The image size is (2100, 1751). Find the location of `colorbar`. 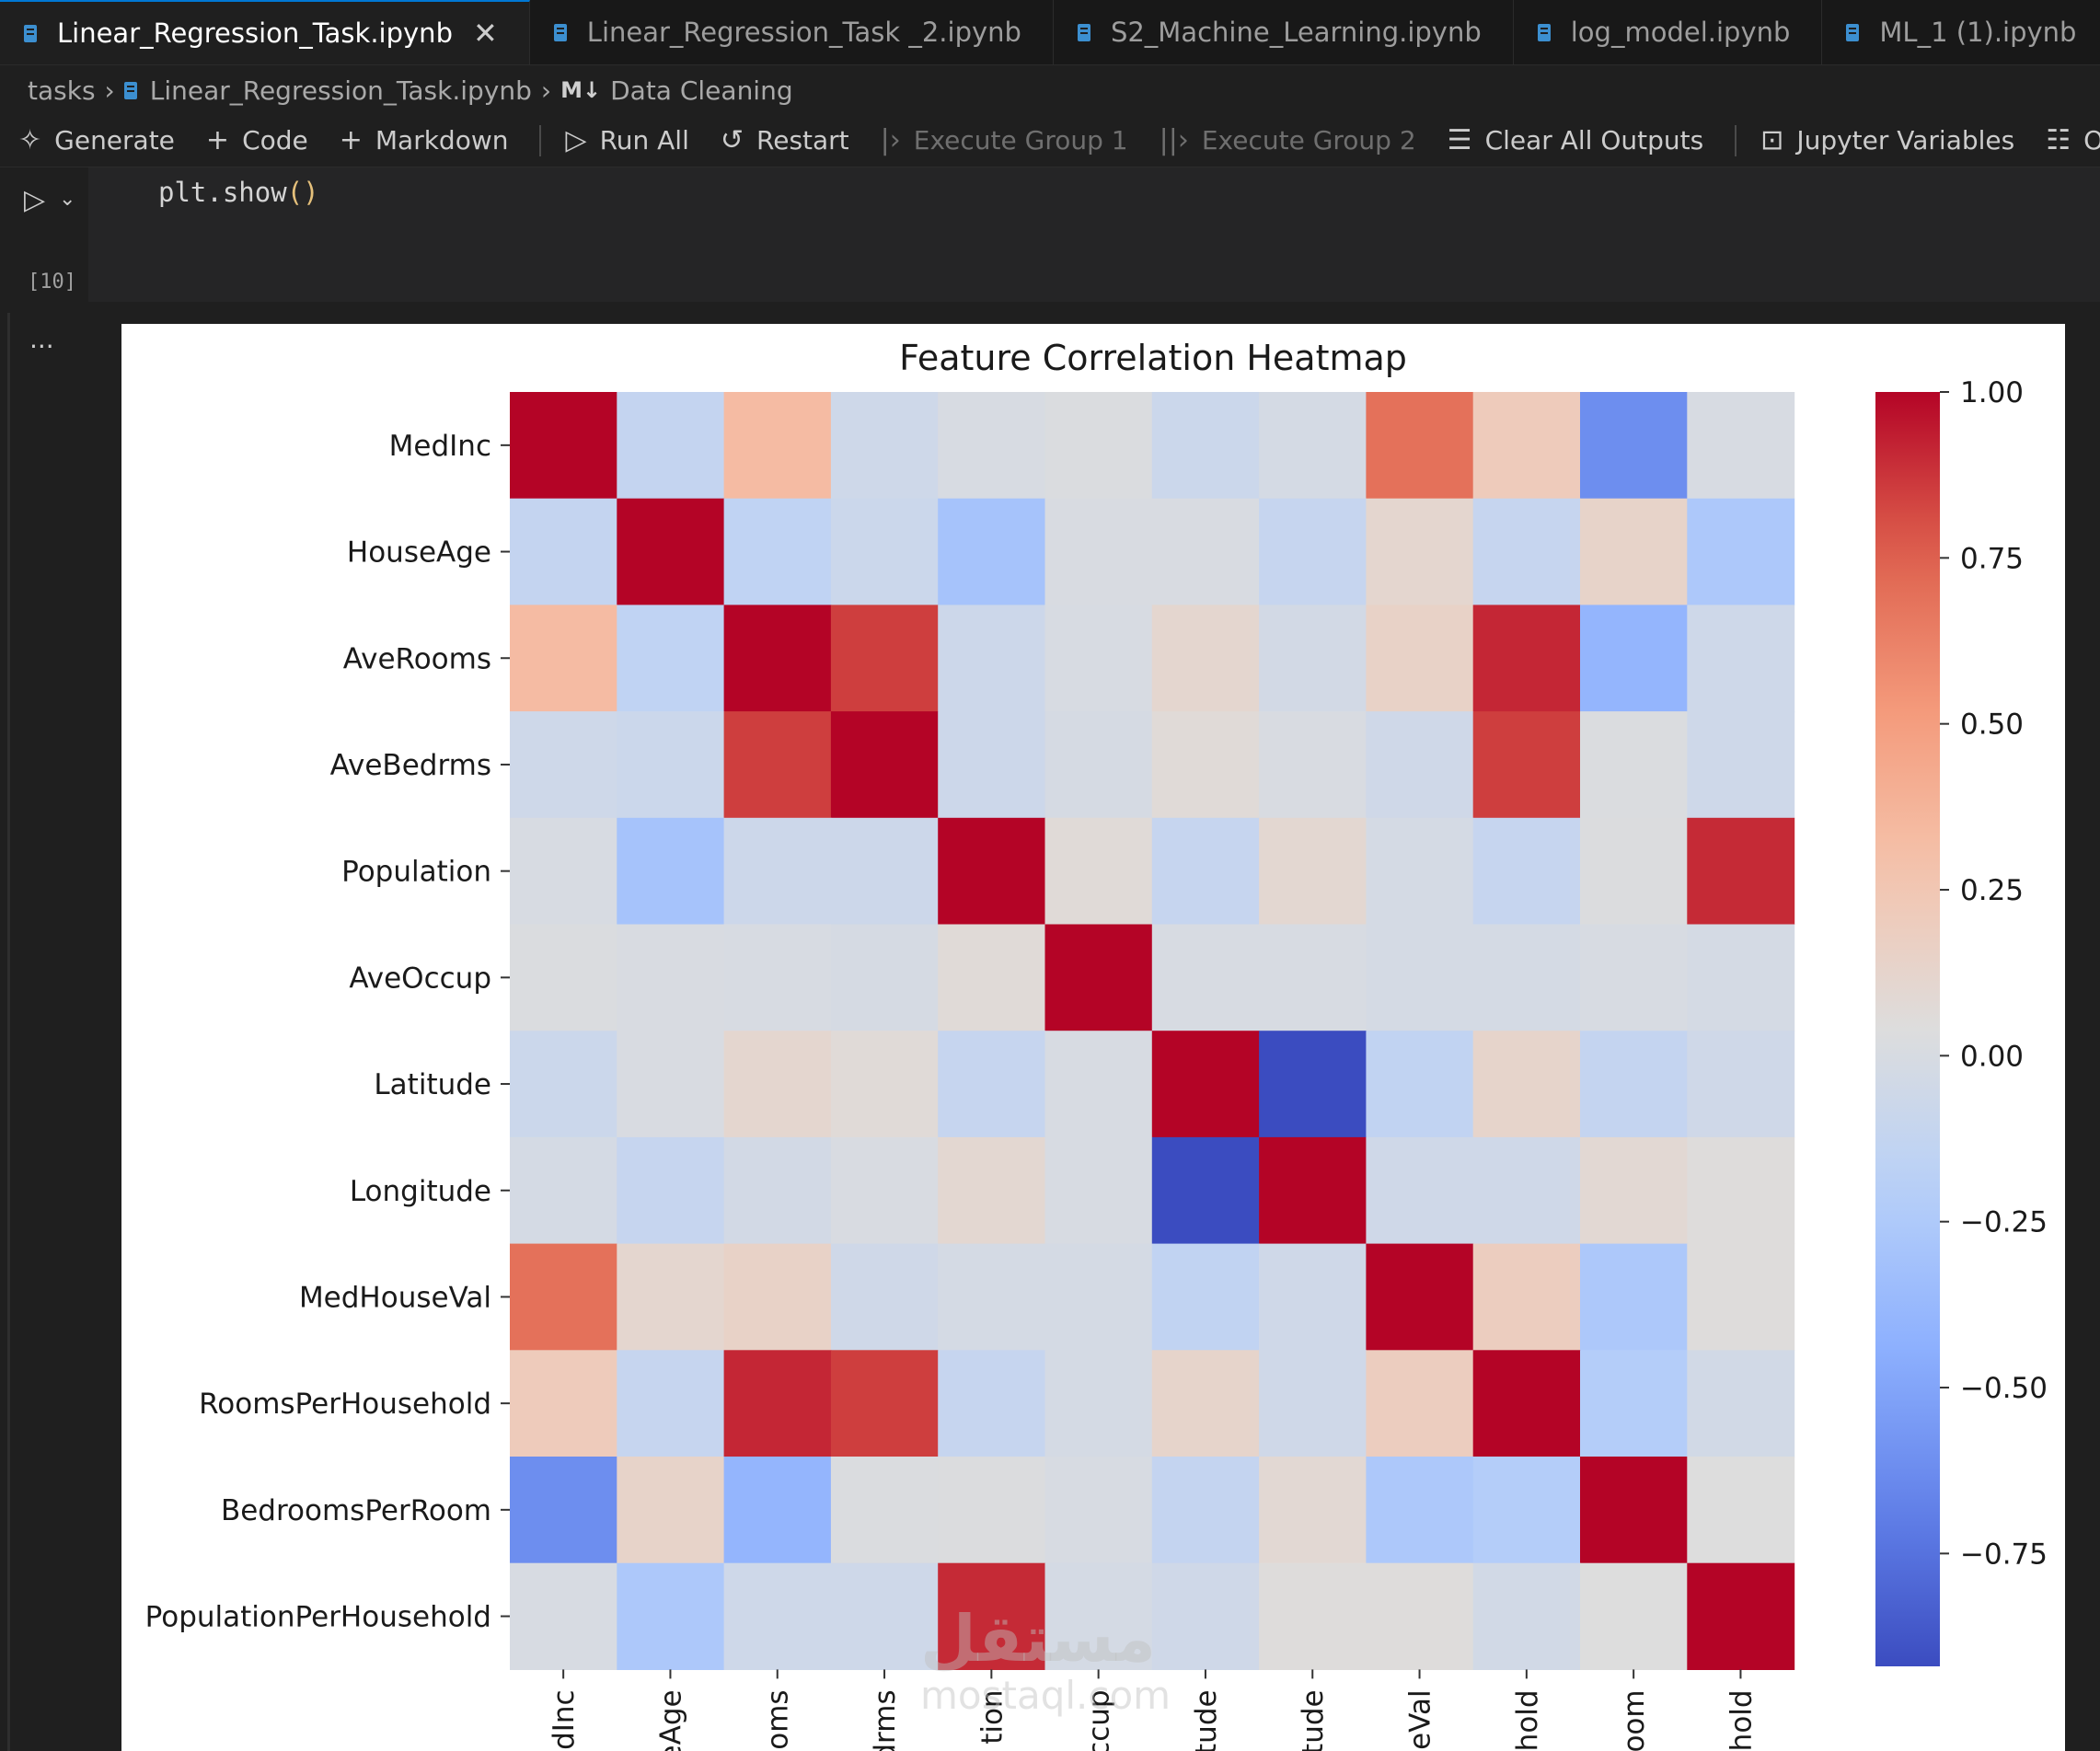

colorbar is located at coordinates (1907, 1029).